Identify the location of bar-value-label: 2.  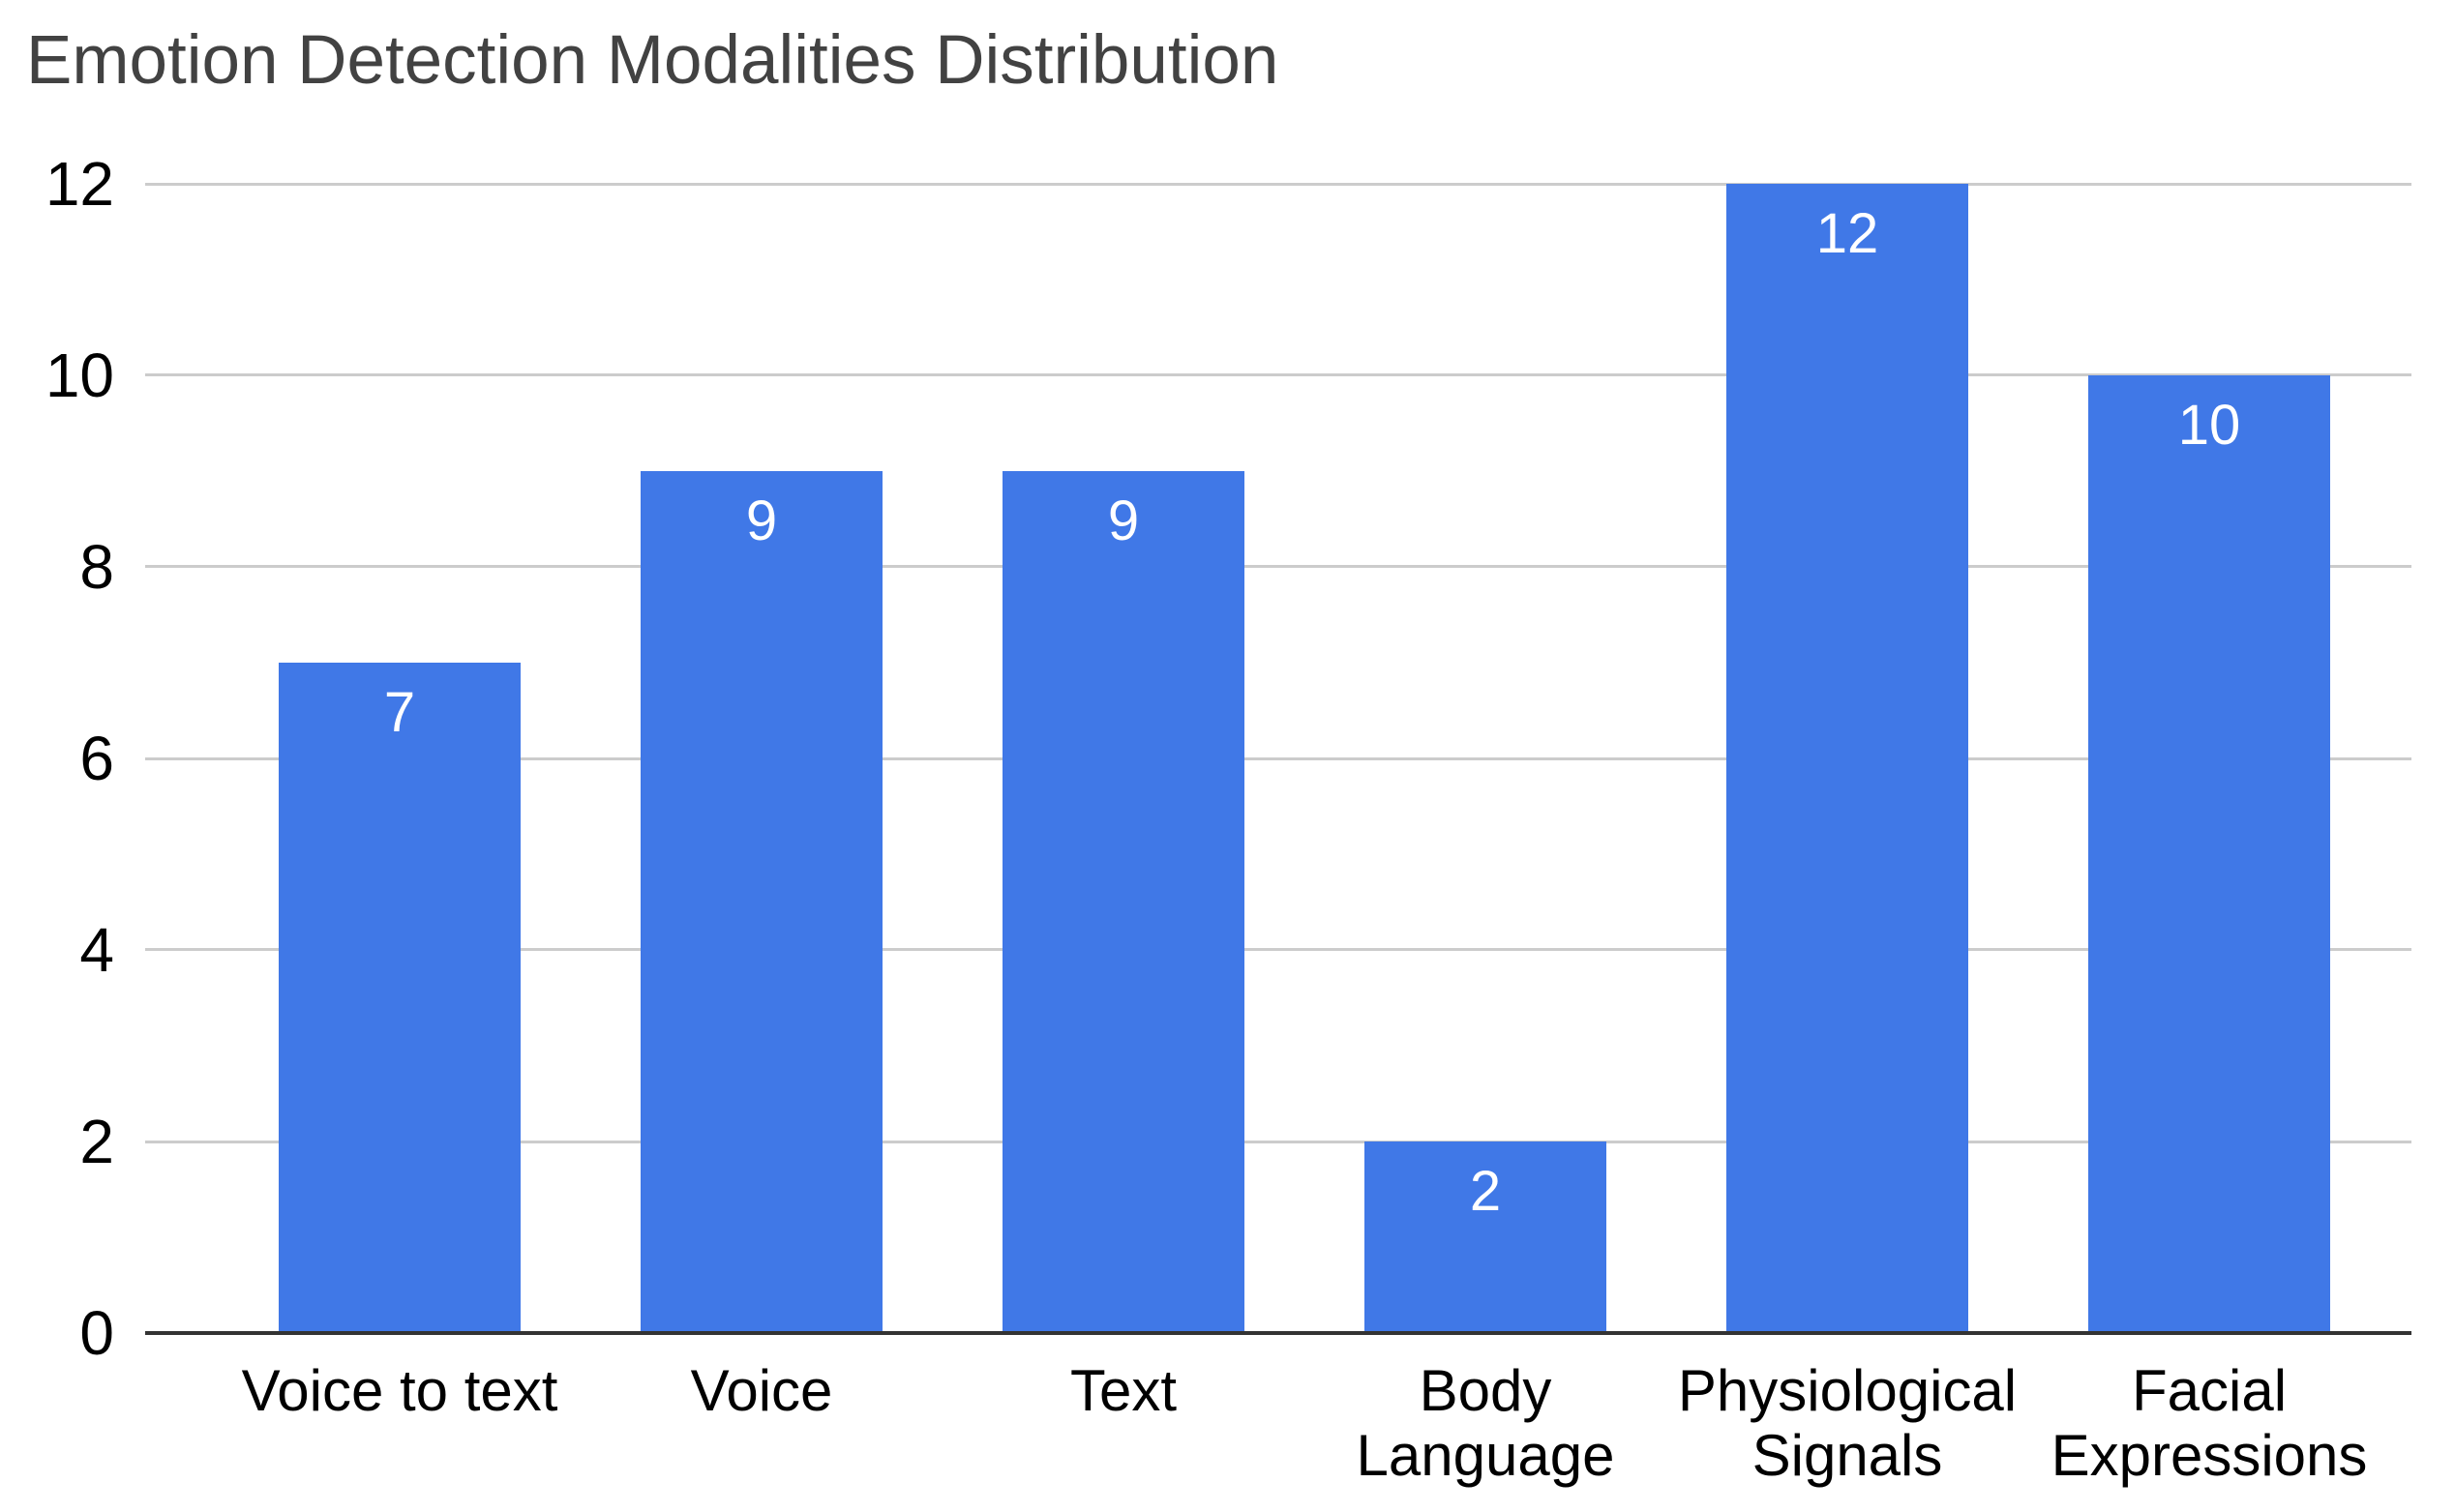
(1486, 1192).